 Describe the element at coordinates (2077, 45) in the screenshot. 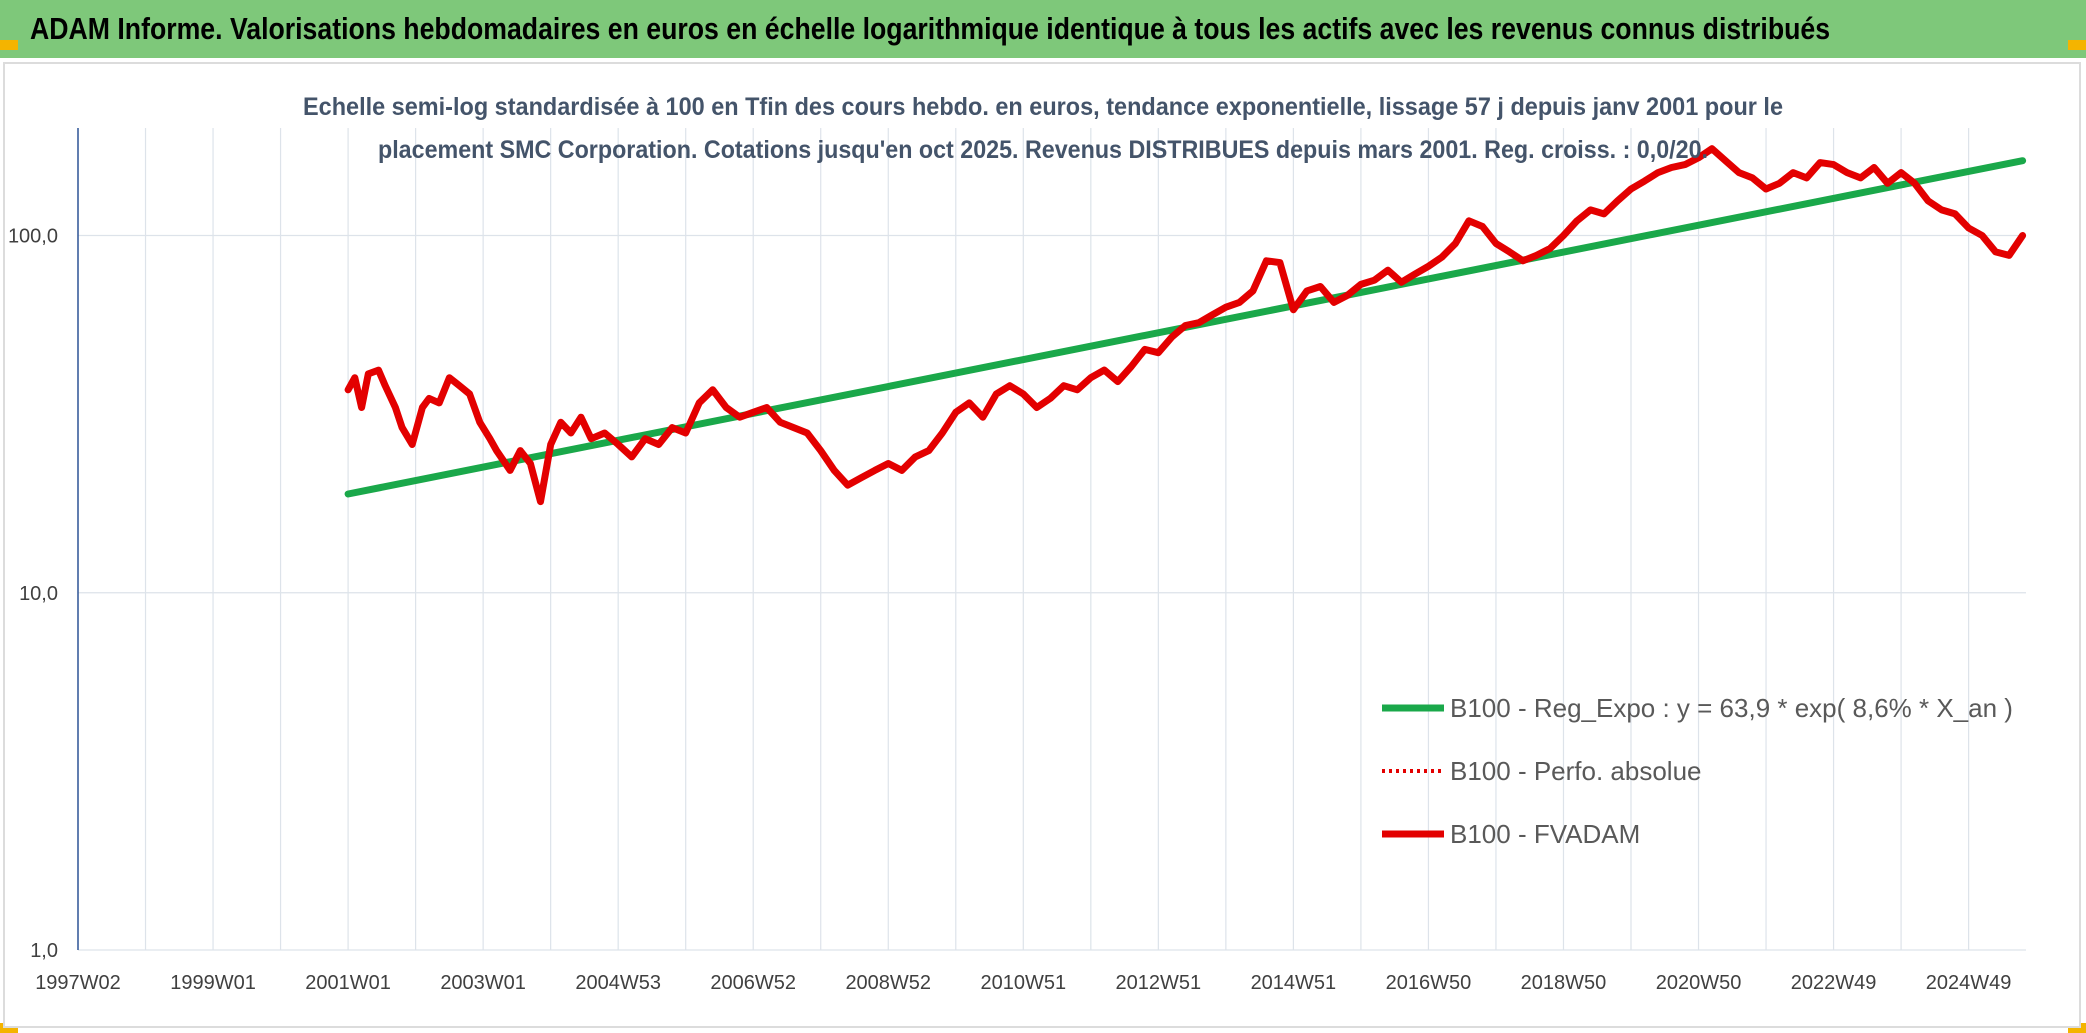

I see `corner-accent-right` at that location.